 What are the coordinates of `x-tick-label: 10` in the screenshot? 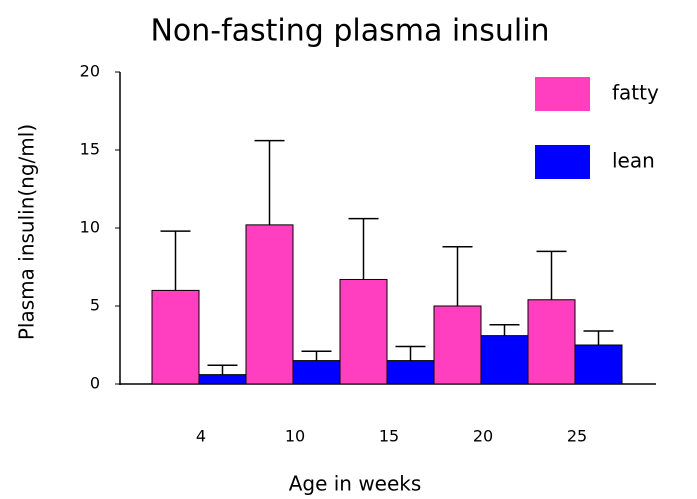 It's located at (295, 436).